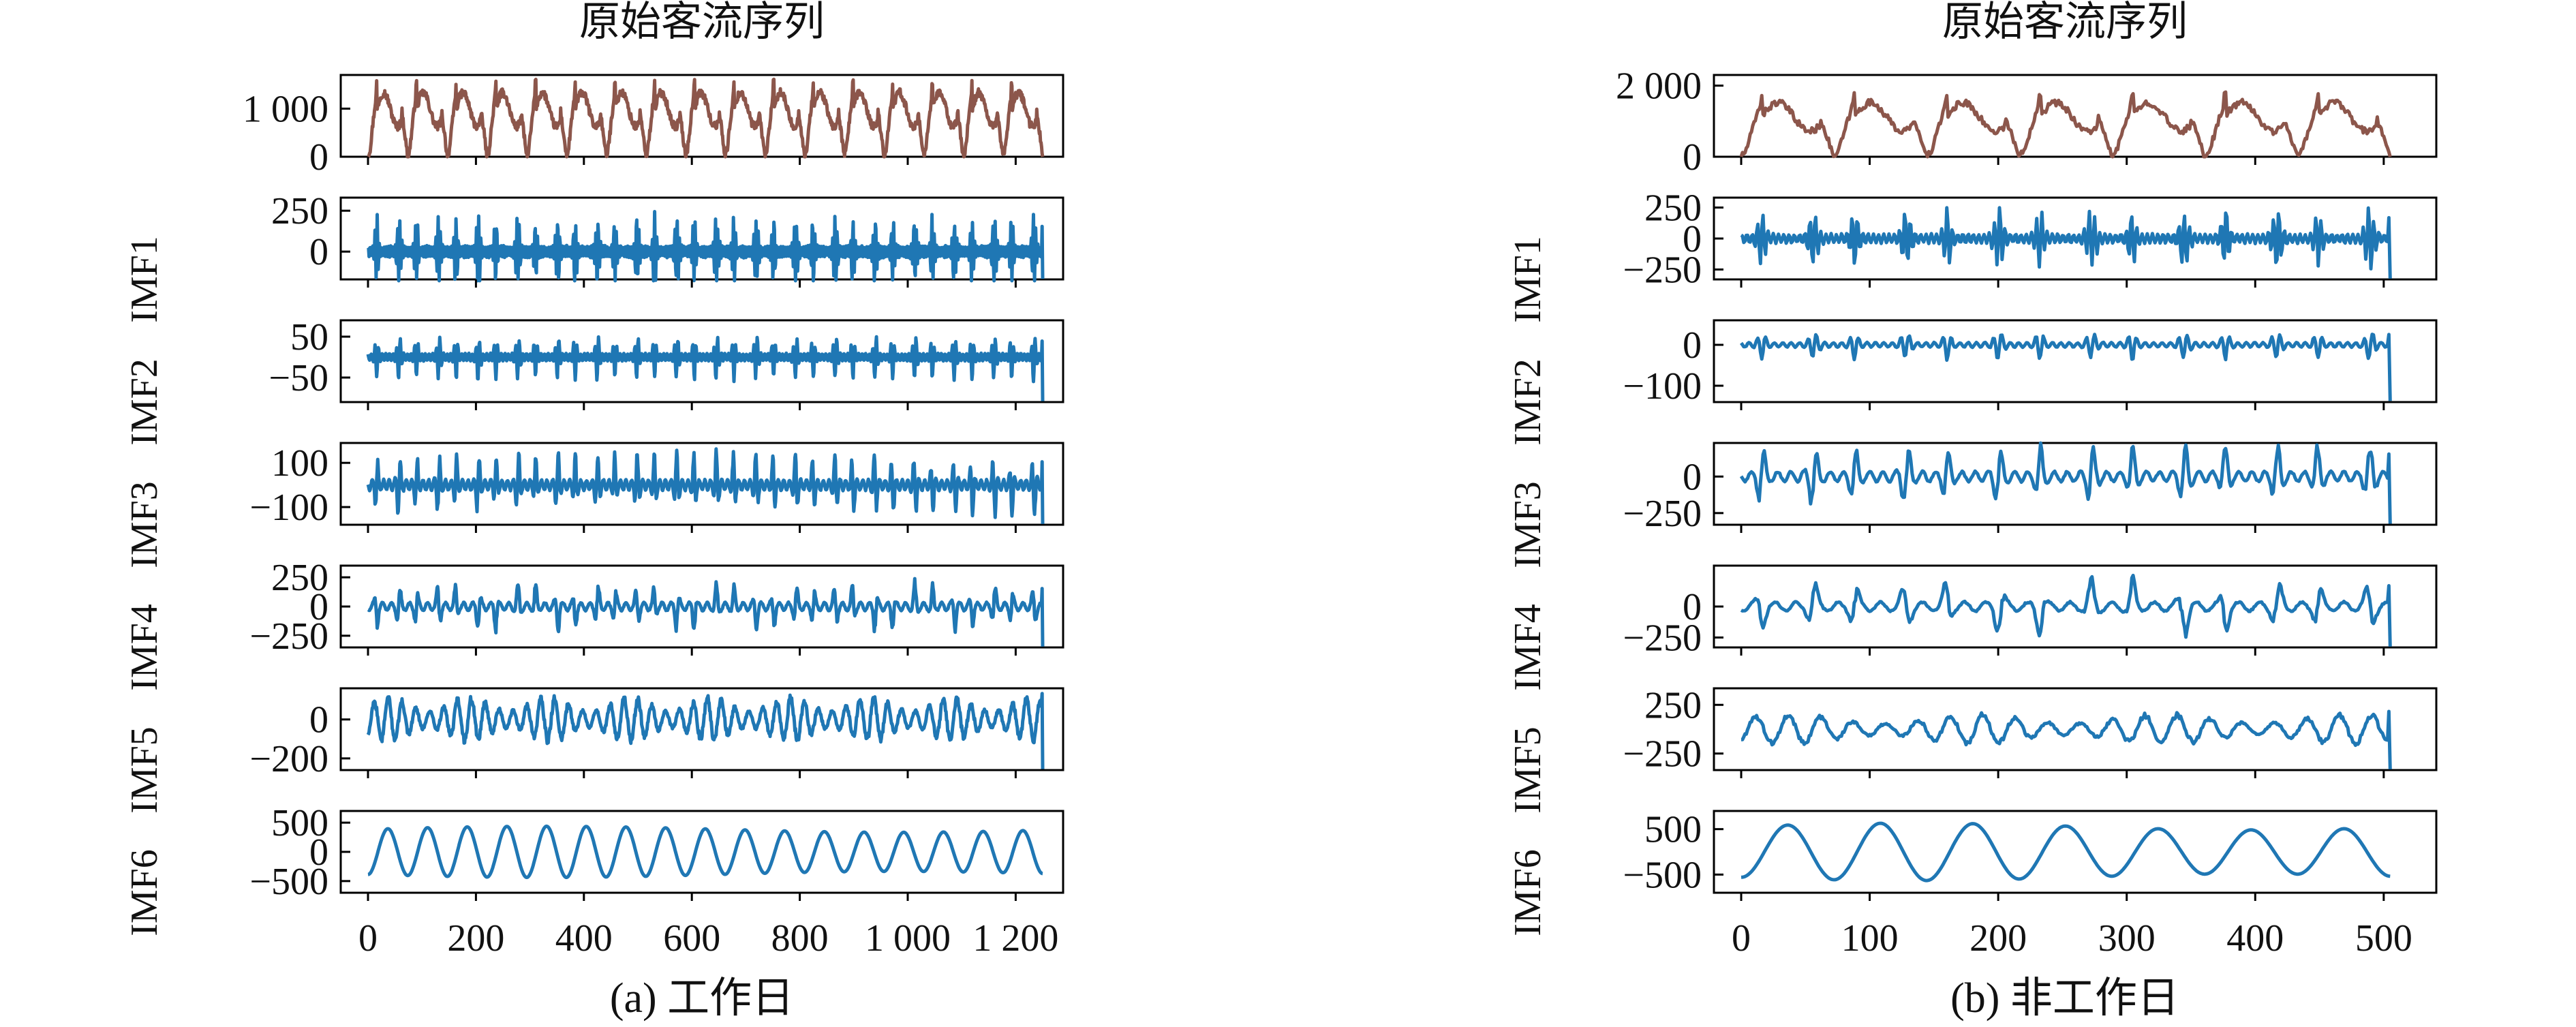  Describe the element at coordinates (298, 378) in the screenshot. I see `y-tick-label: −50` at that location.